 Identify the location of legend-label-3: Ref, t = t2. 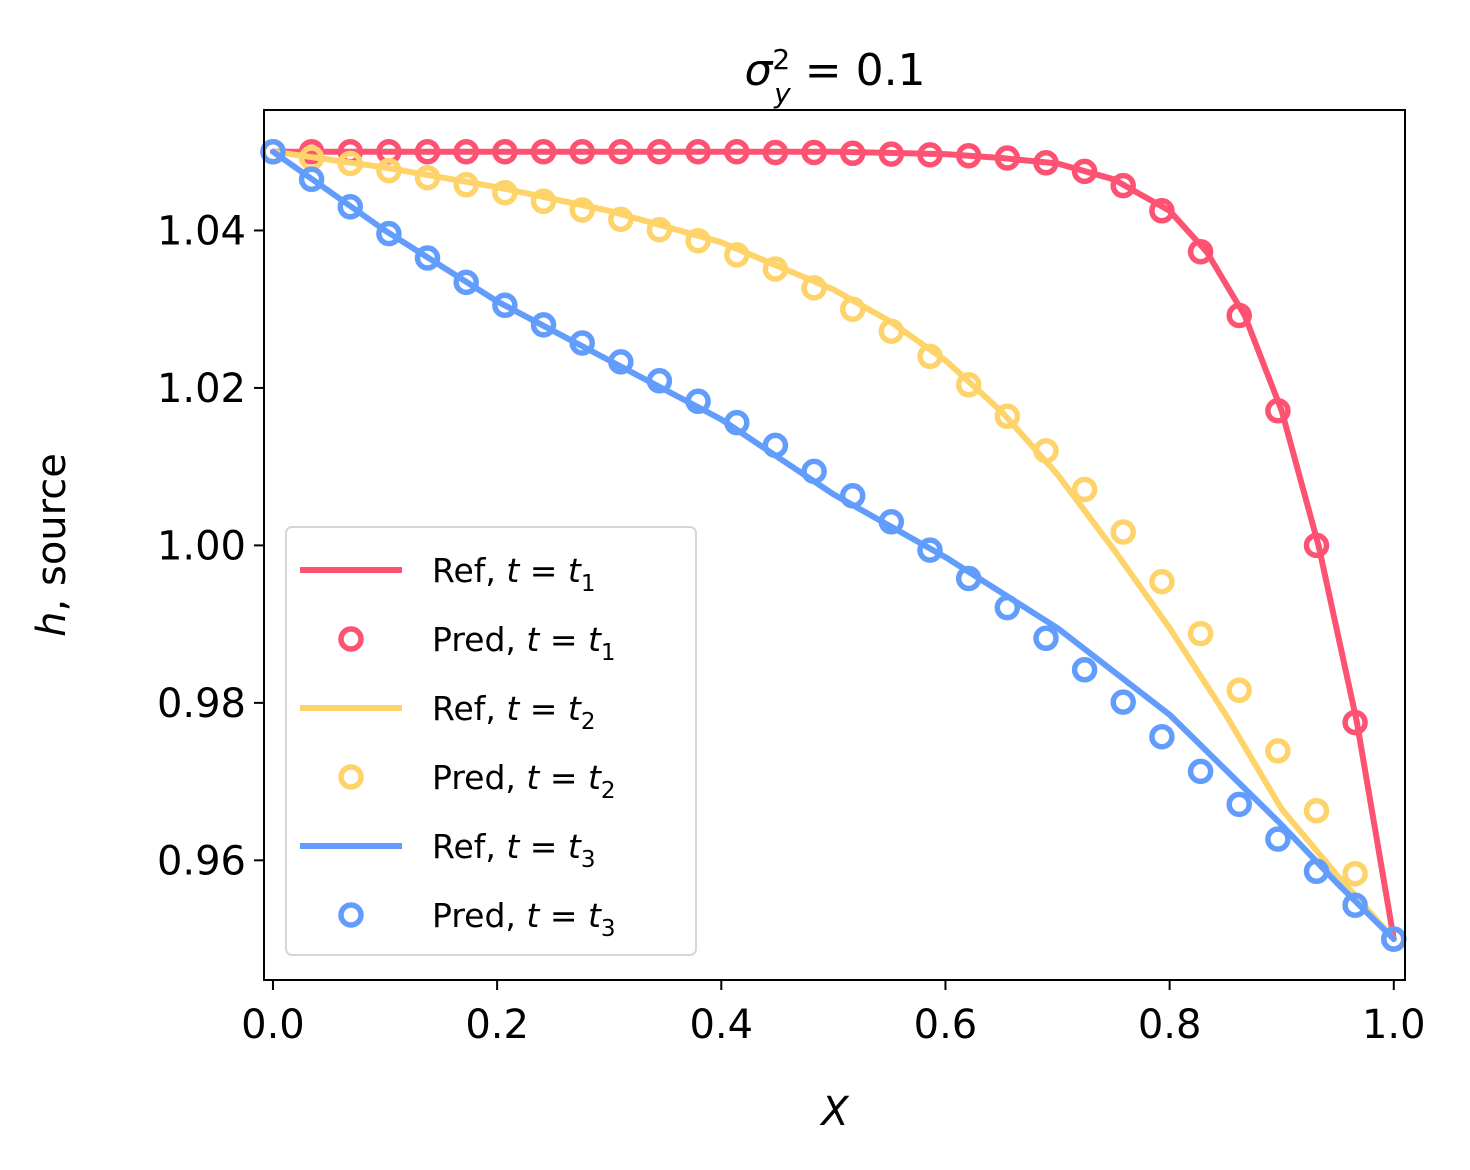
(514, 712).